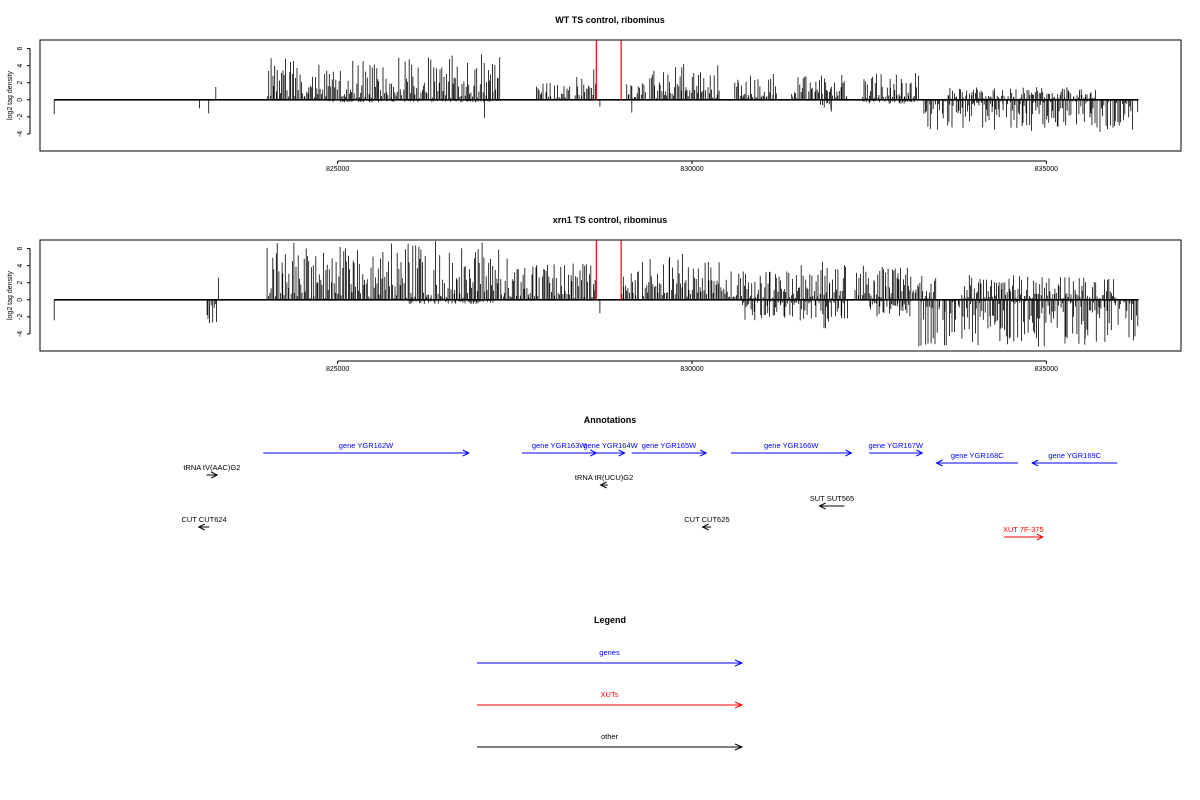 The width and height of the screenshot is (1200, 800). I want to click on feature-label: CUT CUT625, so click(706, 519).